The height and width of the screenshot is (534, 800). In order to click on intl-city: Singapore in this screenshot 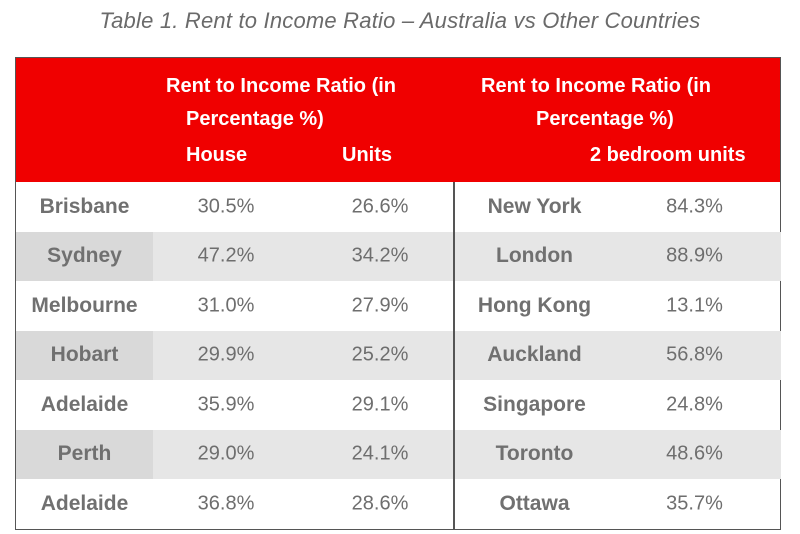, I will do `click(534, 404)`.